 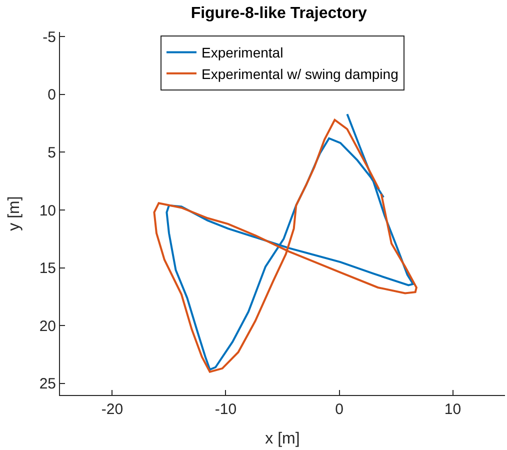 I want to click on x-axis-title: x [m], so click(x=282, y=439).